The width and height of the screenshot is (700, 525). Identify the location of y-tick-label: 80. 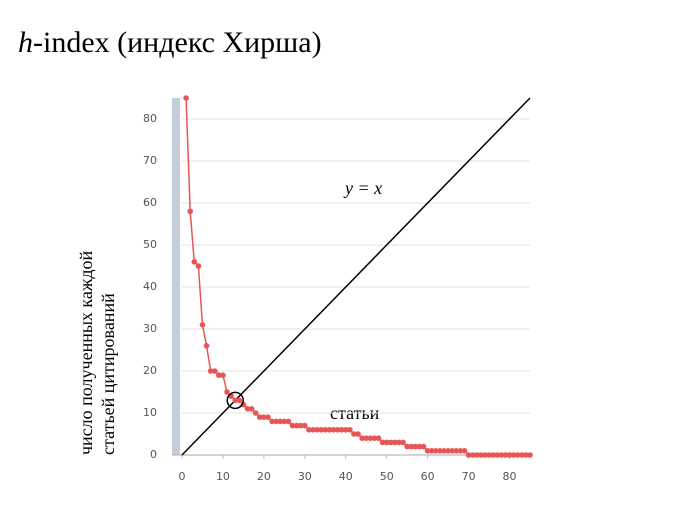
(150, 118).